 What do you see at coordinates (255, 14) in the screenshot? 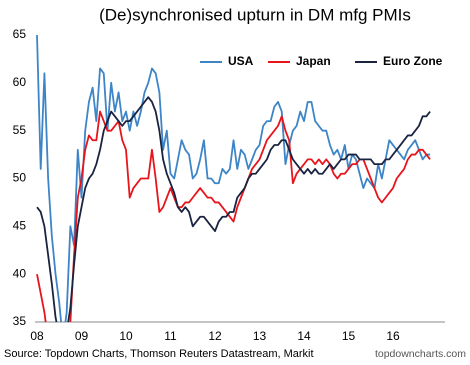
I see `chart-title: (De)synchronised upturn in DM mfg PMIs` at bounding box center [255, 14].